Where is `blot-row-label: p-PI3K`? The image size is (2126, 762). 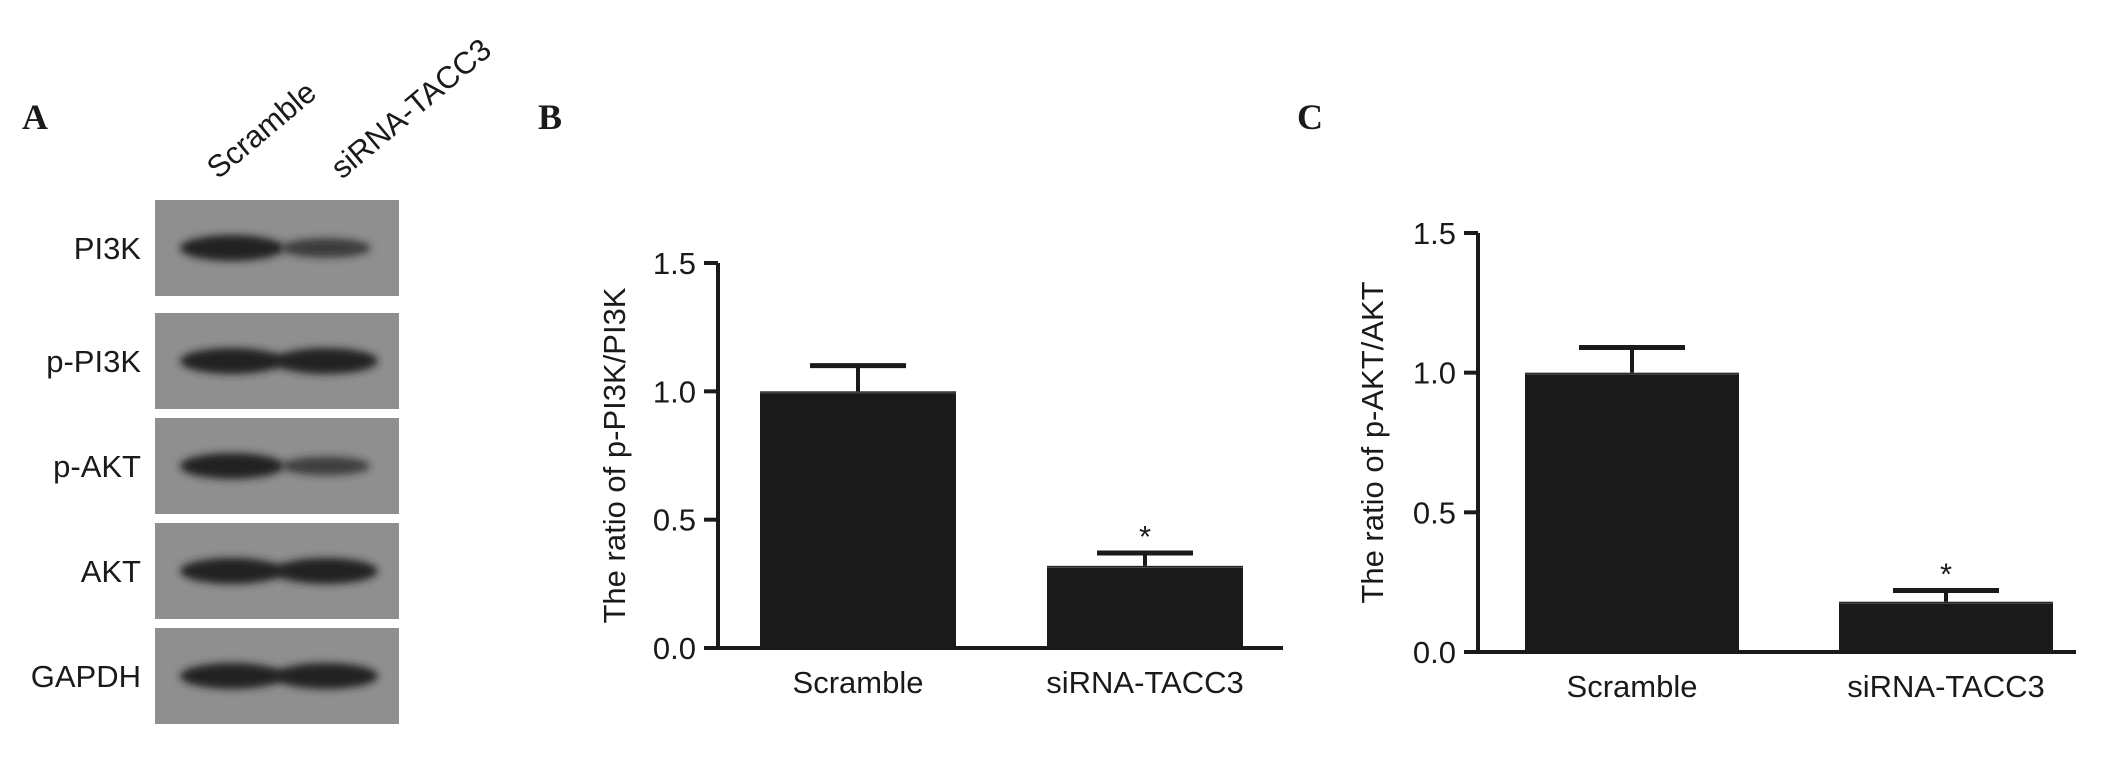 blot-row-label: p-PI3K is located at coordinates (93, 361).